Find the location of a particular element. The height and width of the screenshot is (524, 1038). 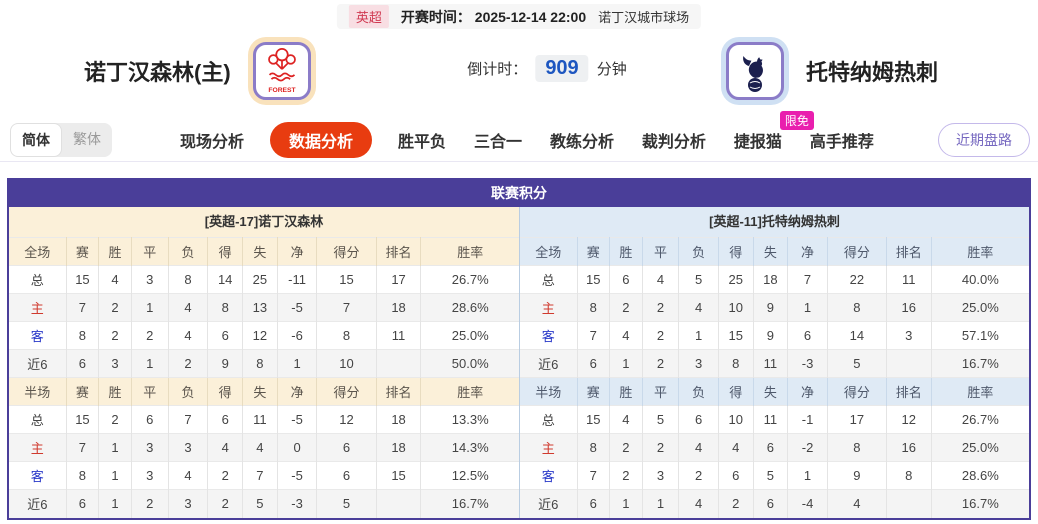

stat-cell: 9 is located at coordinates (225, 363).